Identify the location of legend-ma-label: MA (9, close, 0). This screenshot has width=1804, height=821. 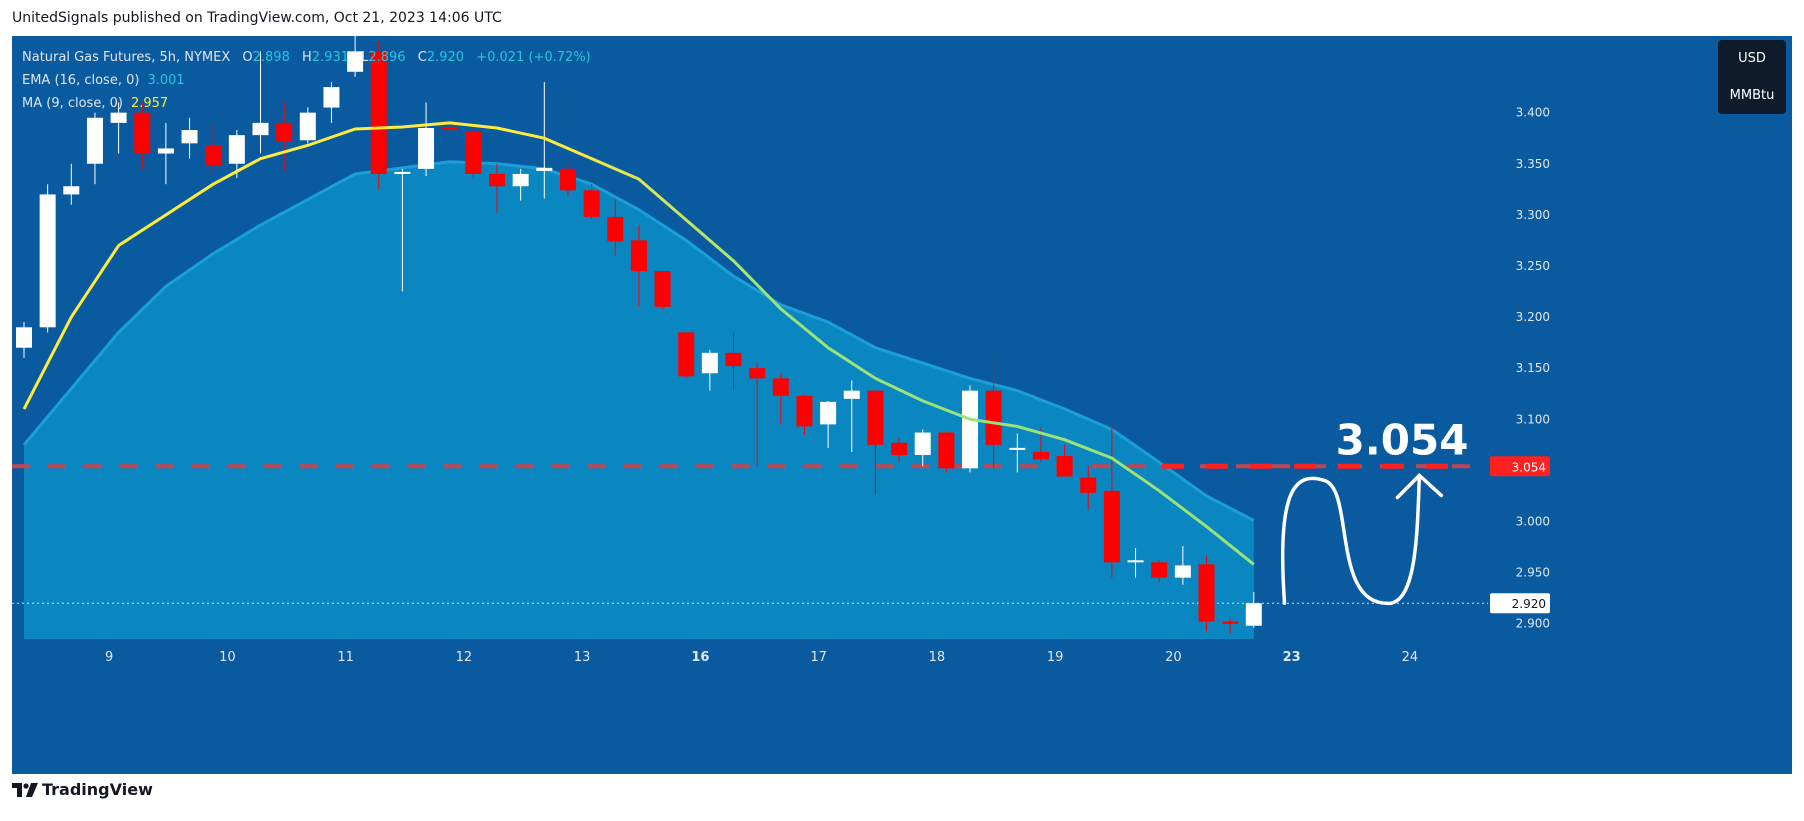
(72, 103).